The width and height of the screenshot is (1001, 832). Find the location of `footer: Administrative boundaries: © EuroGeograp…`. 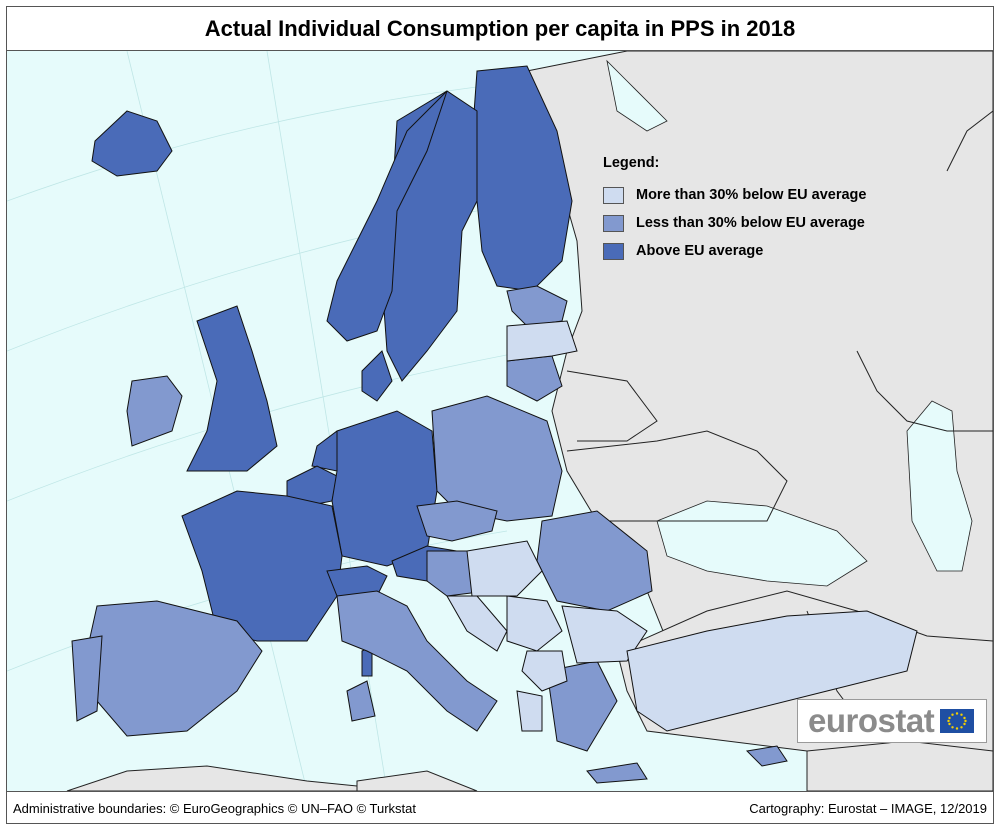

footer: Administrative boundaries: © EuroGeograp… is located at coordinates (500, 807).